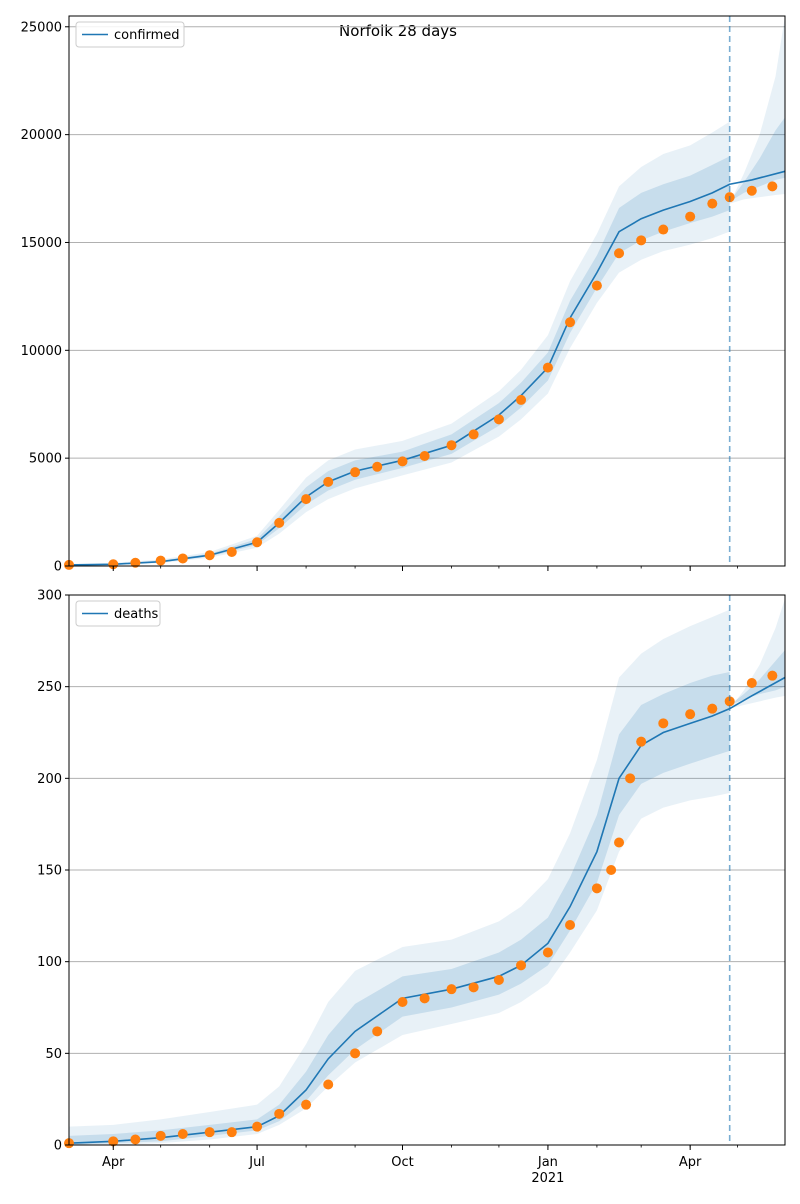 Image resolution: width=800 pixels, height=1204 pixels. I want to click on x-tick-label: Jan, so click(547, 1162).